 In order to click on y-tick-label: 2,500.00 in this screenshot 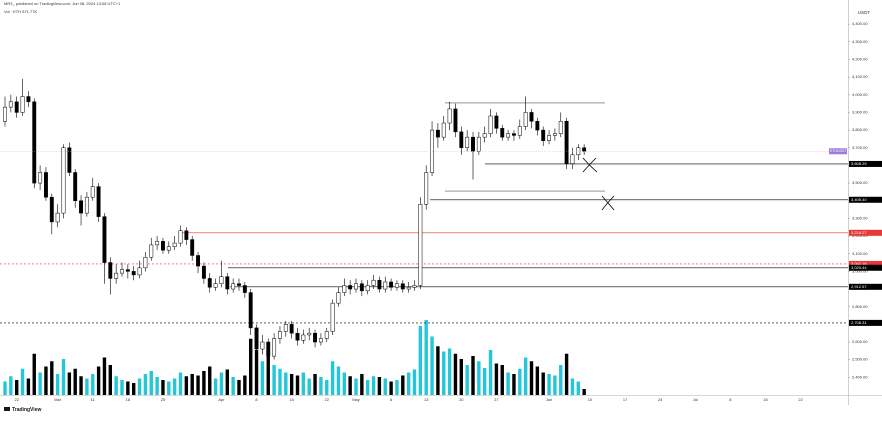, I will do `click(860, 359)`.